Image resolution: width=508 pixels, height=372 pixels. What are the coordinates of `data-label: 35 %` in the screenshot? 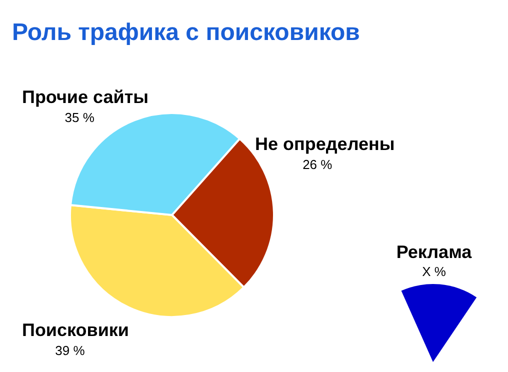 It's located at (79, 117).